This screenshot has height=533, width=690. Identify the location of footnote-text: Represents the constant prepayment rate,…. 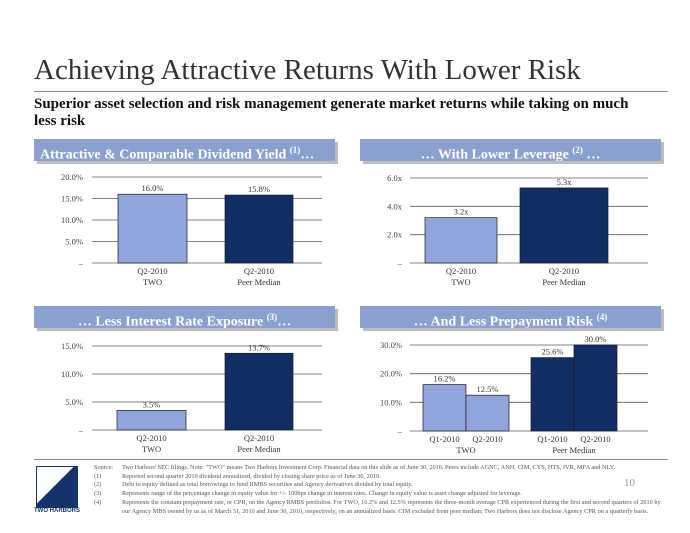
(391, 506).